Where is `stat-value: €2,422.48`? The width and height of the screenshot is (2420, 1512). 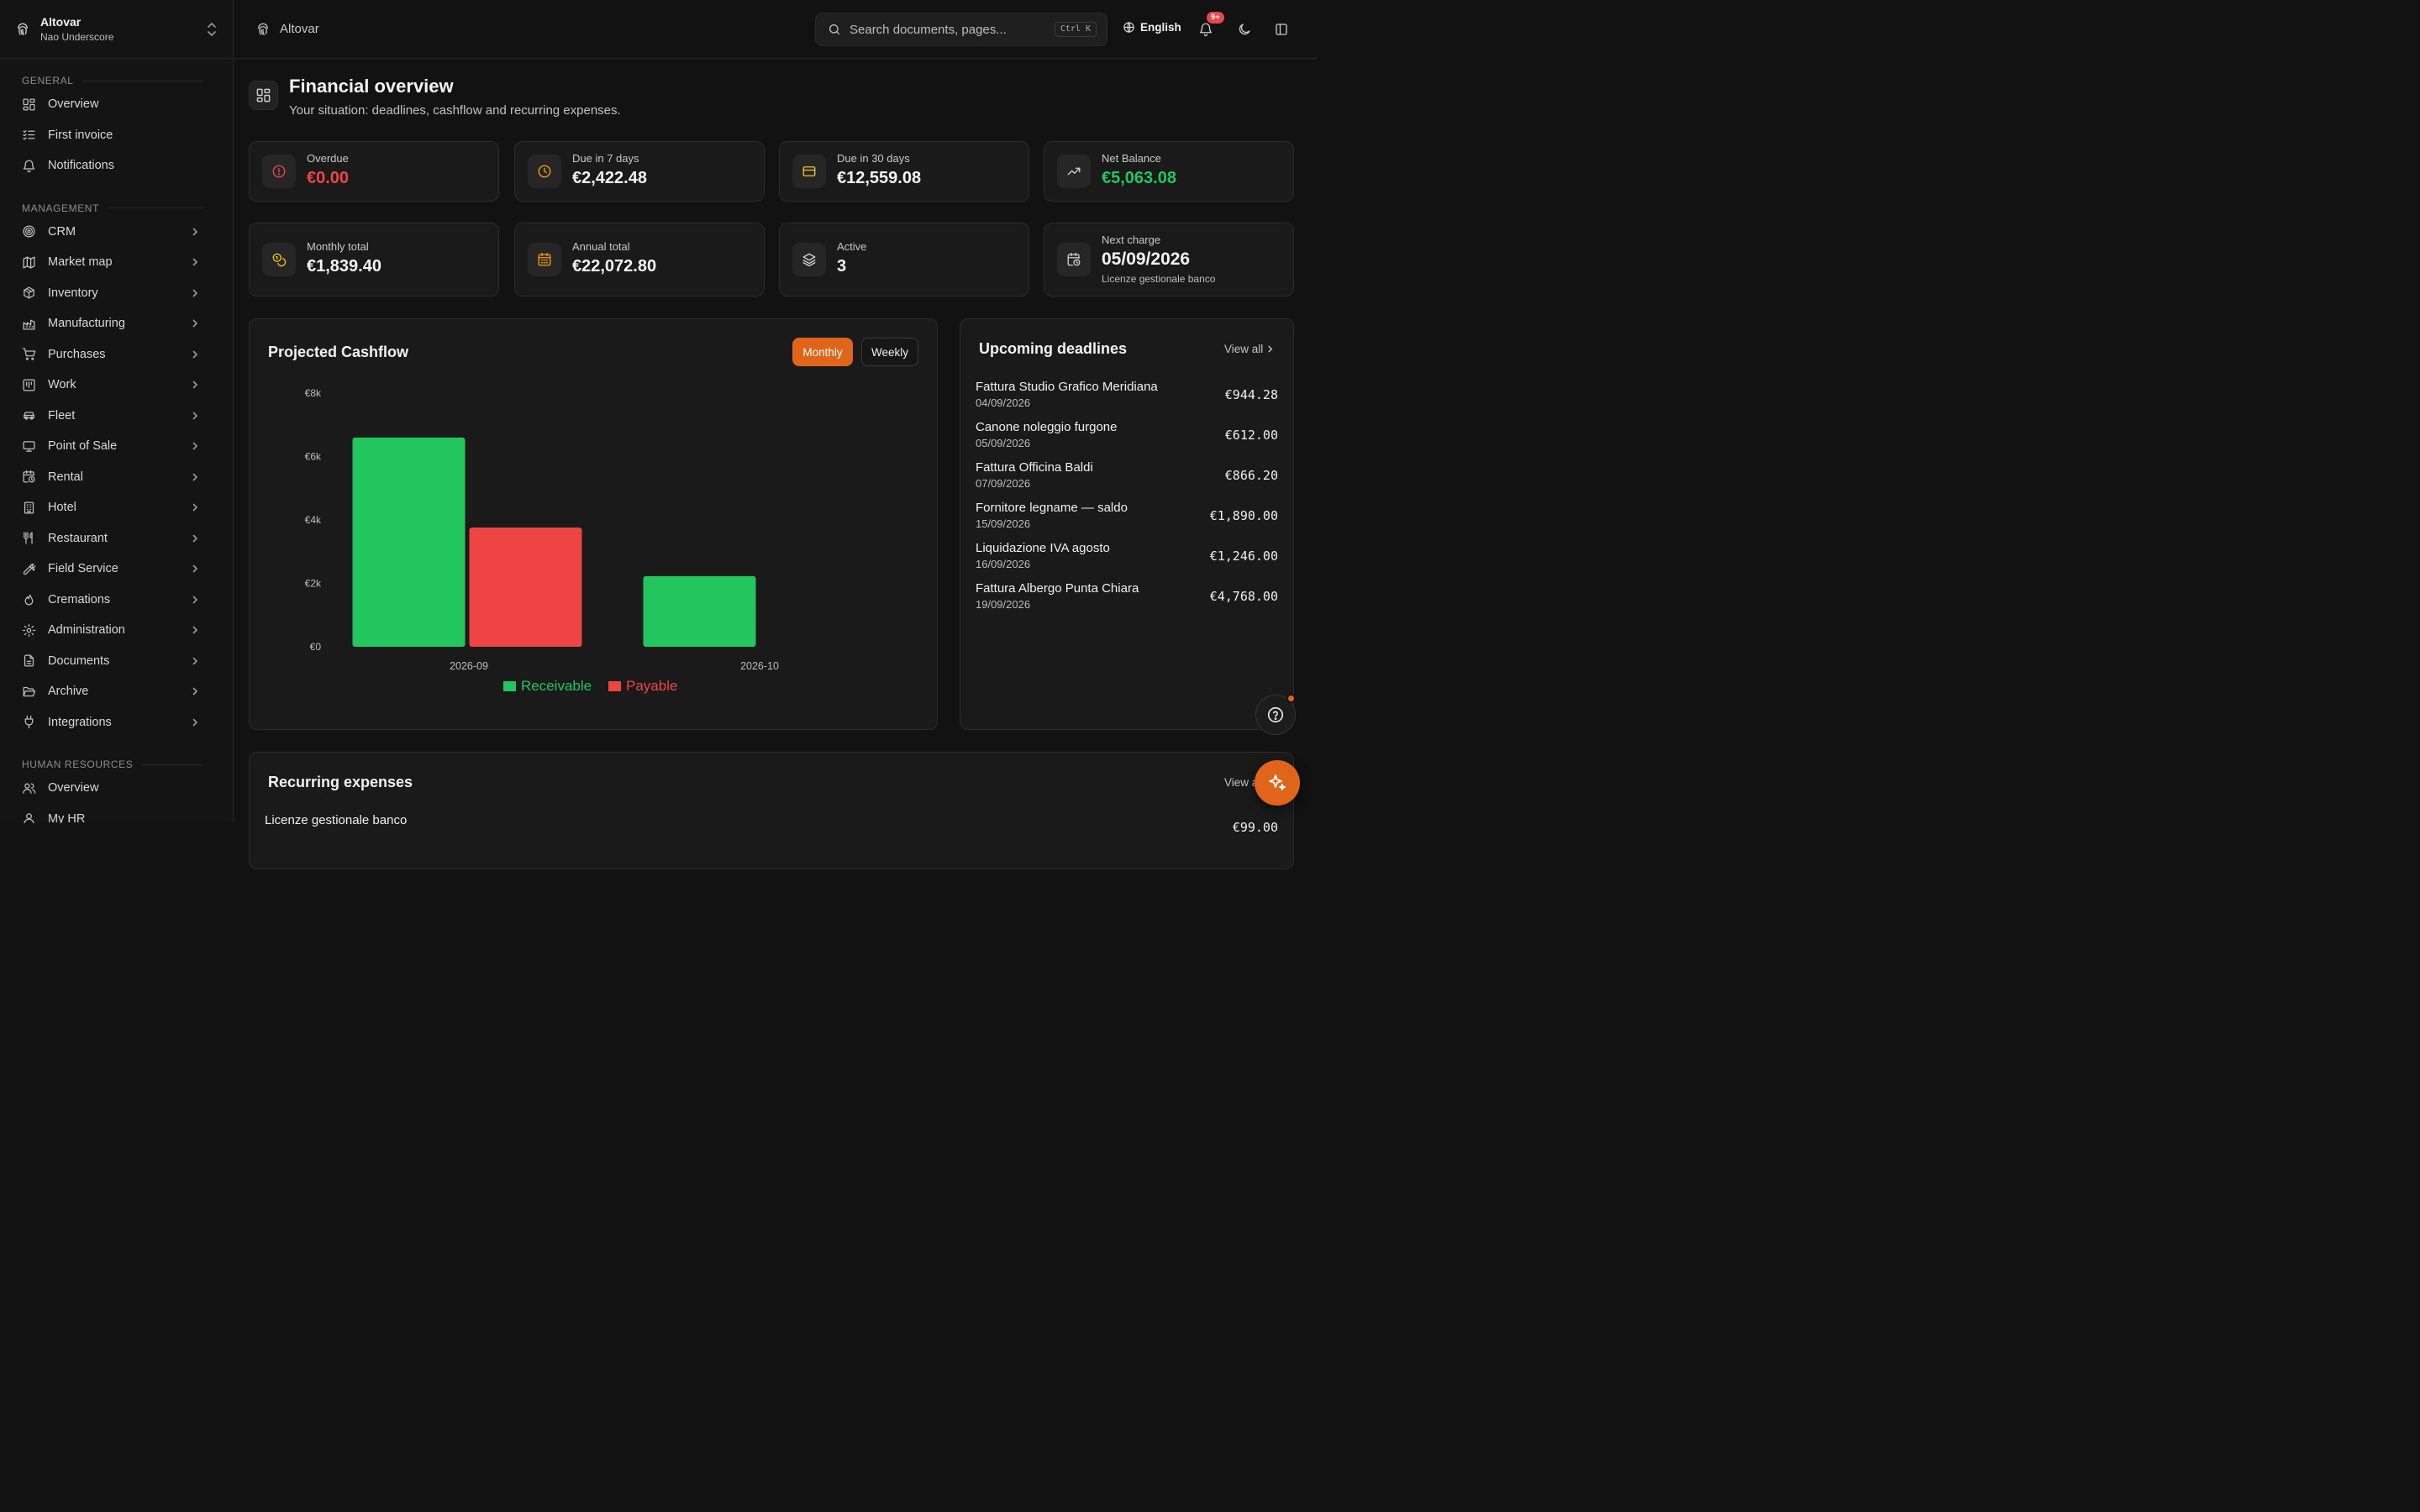 stat-value: €2,422.48 is located at coordinates (609, 178).